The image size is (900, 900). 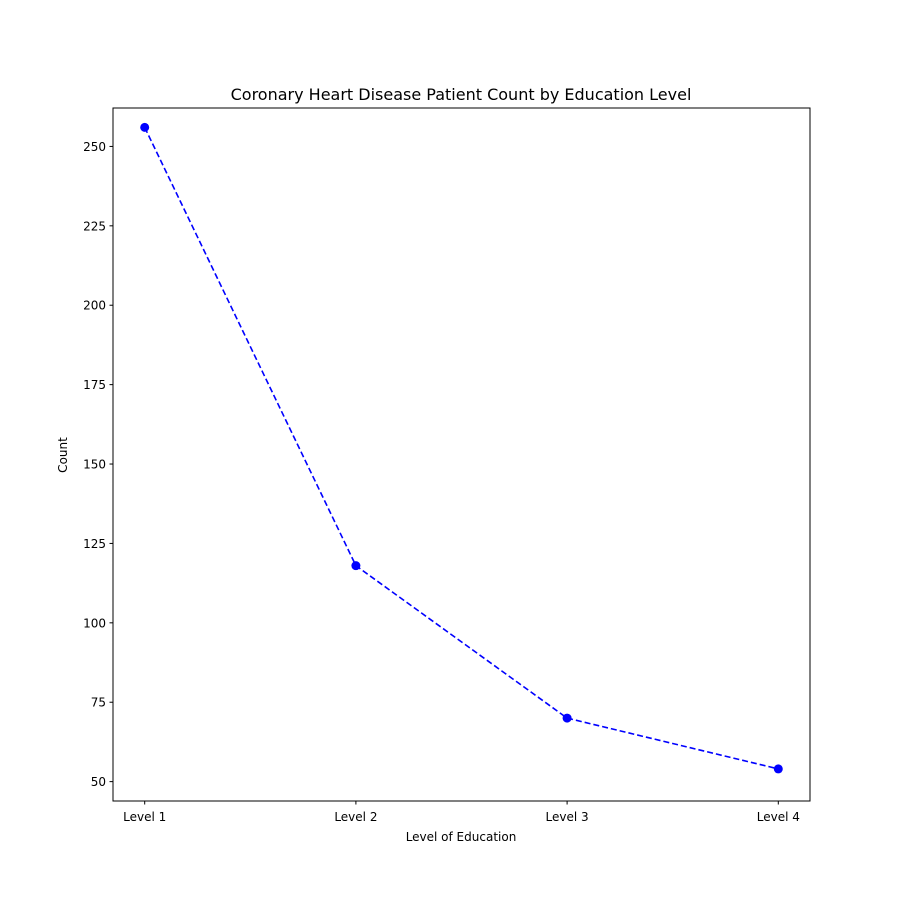 What do you see at coordinates (63, 455) in the screenshot?
I see `y-axis-label: Count` at bounding box center [63, 455].